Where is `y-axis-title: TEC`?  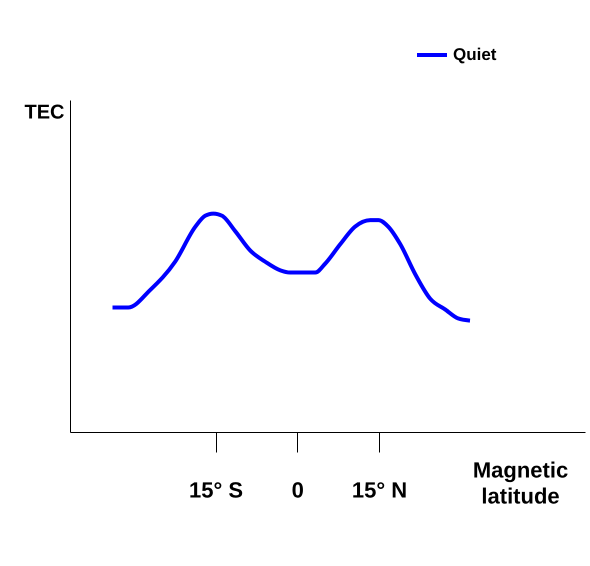
y-axis-title: TEC is located at coordinates (44, 113).